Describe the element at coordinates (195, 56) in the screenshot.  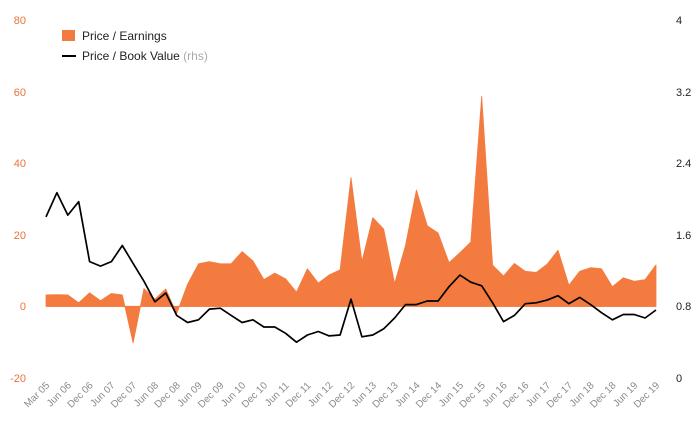
I see `legend-label-rhs: (rhs)` at that location.